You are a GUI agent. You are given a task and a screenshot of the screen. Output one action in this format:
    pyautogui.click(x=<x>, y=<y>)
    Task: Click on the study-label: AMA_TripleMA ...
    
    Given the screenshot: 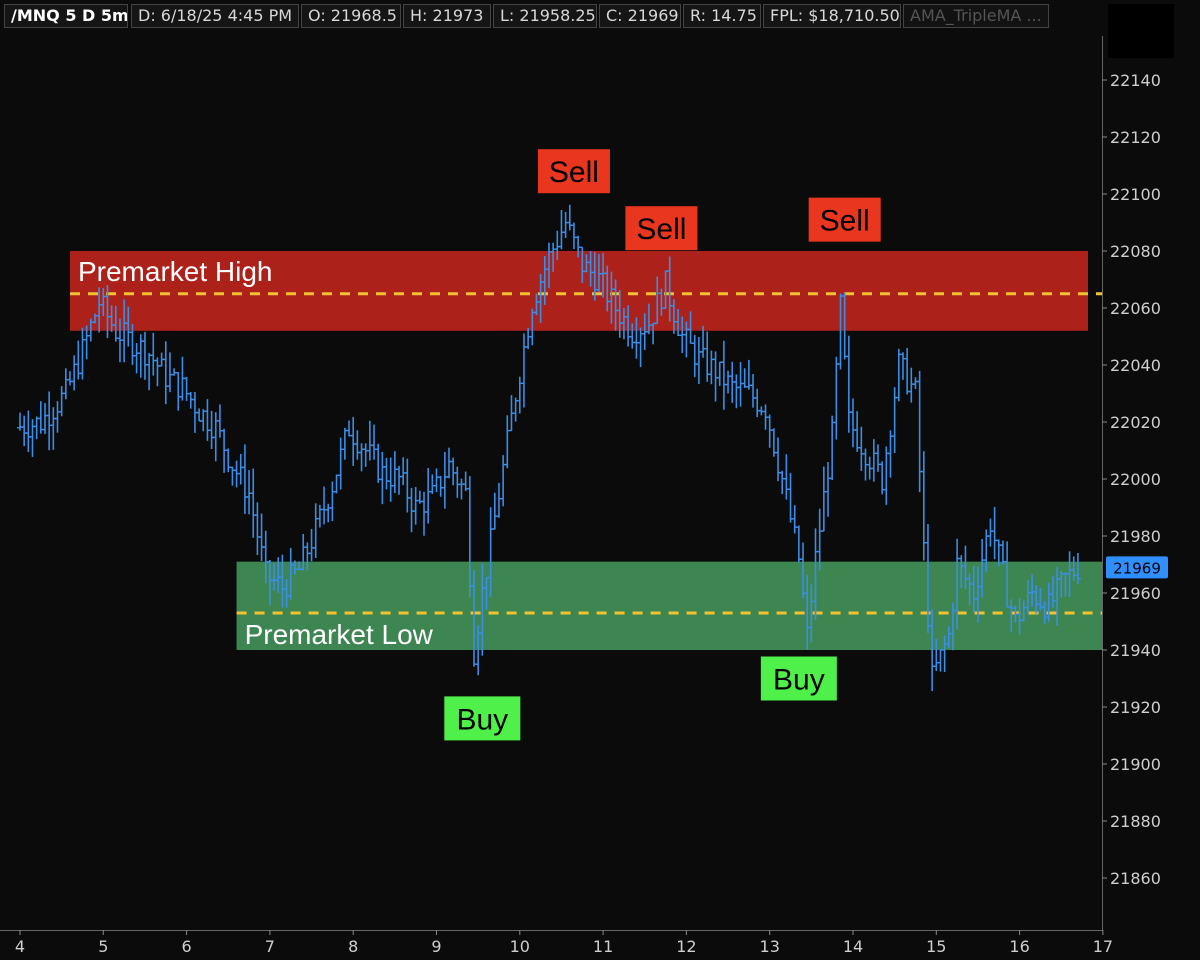 What is the action you would take?
    pyautogui.click(x=976, y=16)
    